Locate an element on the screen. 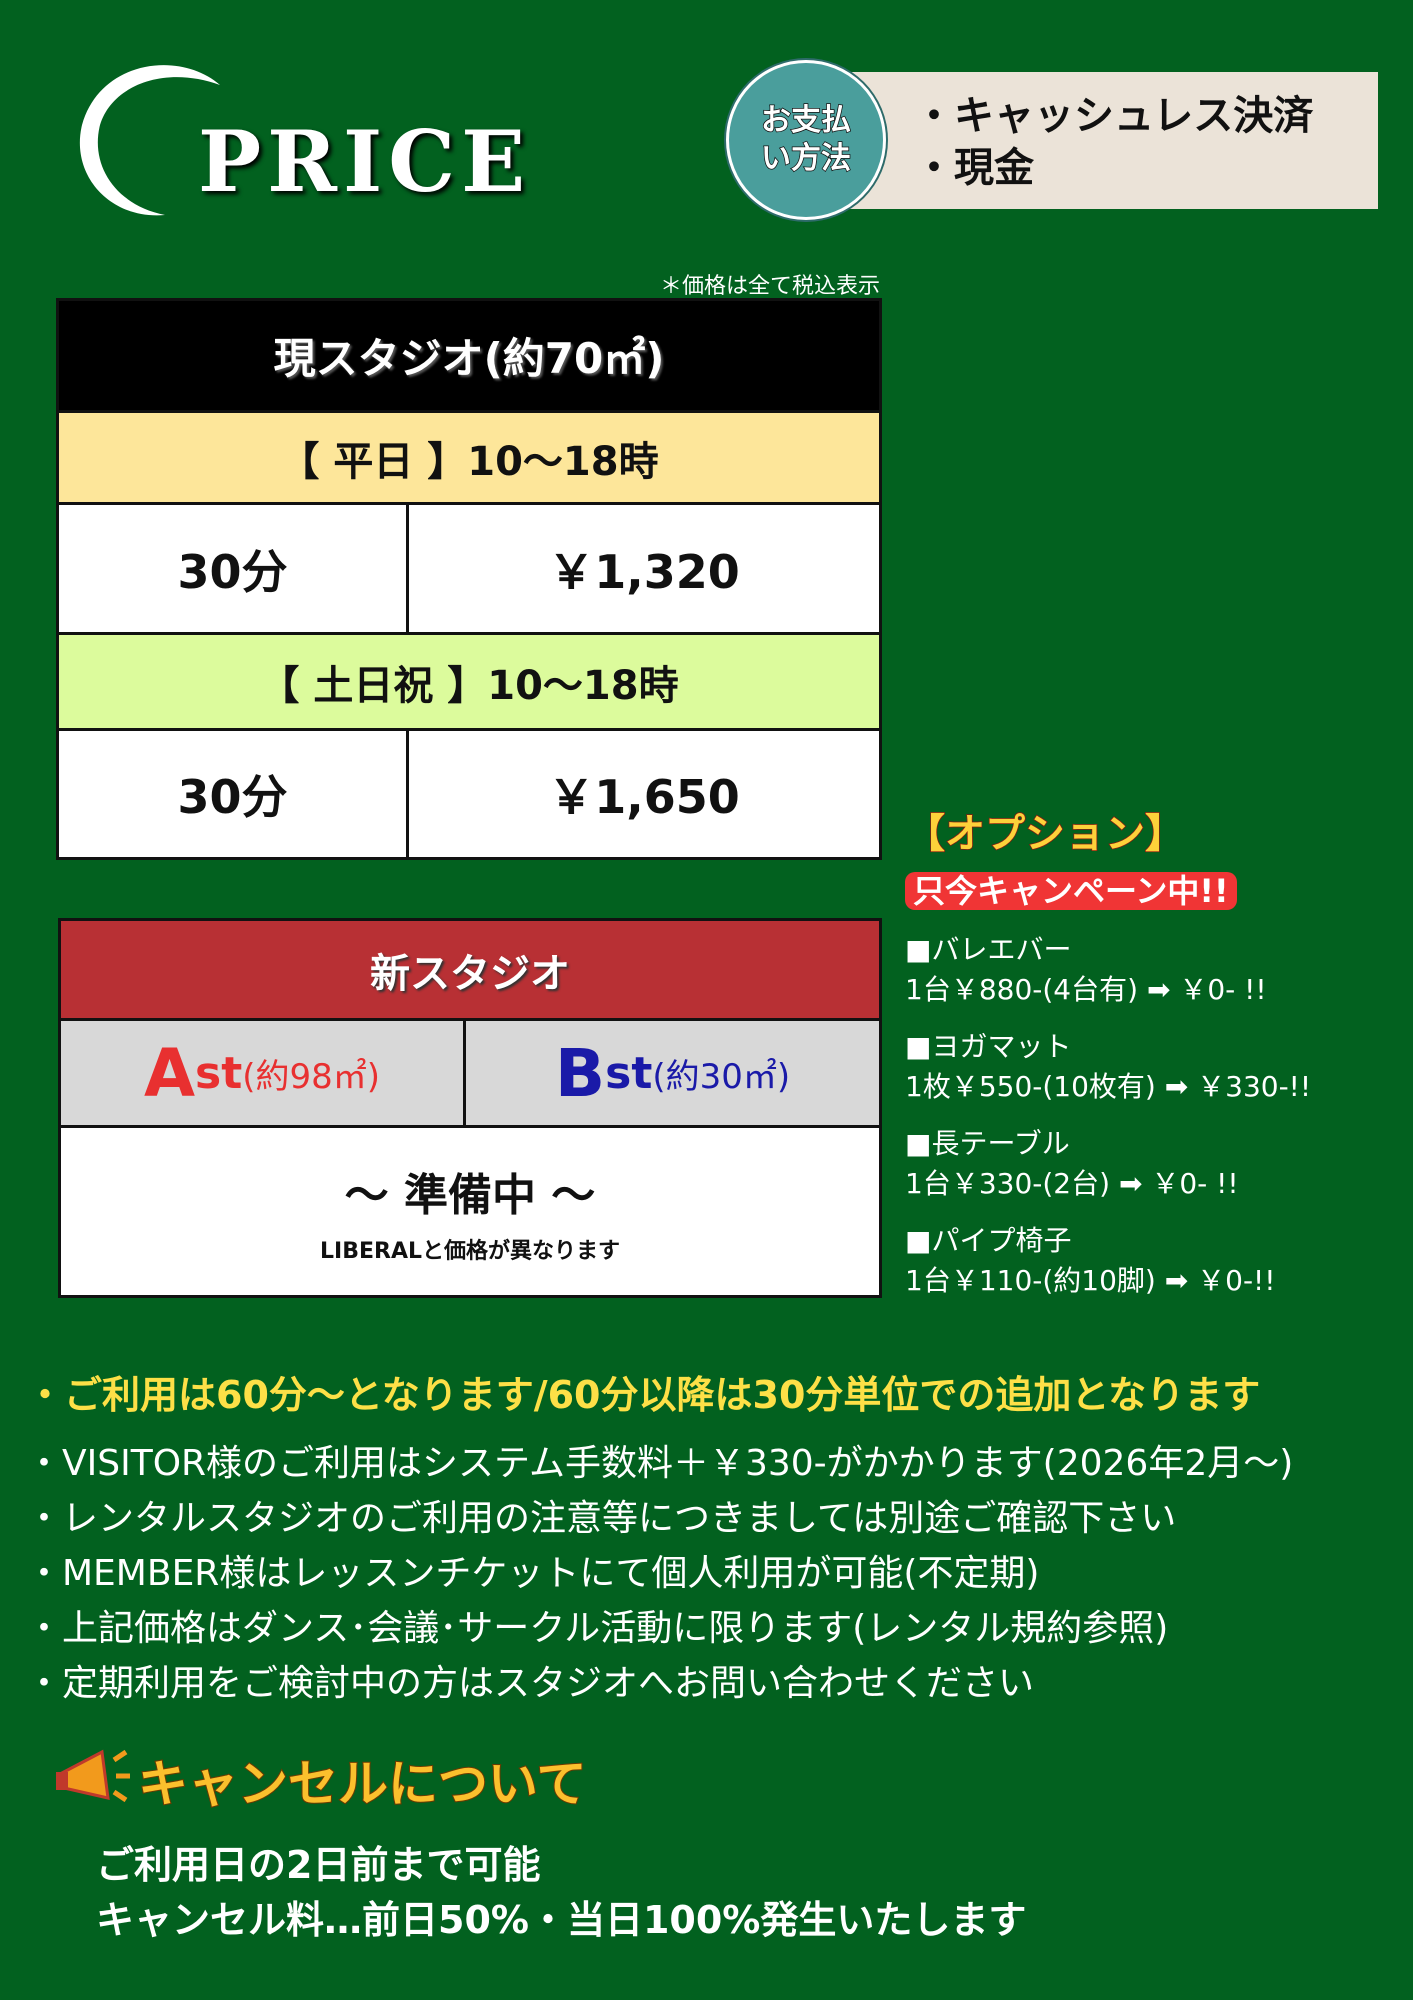 This screenshot has width=1413, height=2000. cancel-title: キャンセルについて is located at coordinates (362, 1784).